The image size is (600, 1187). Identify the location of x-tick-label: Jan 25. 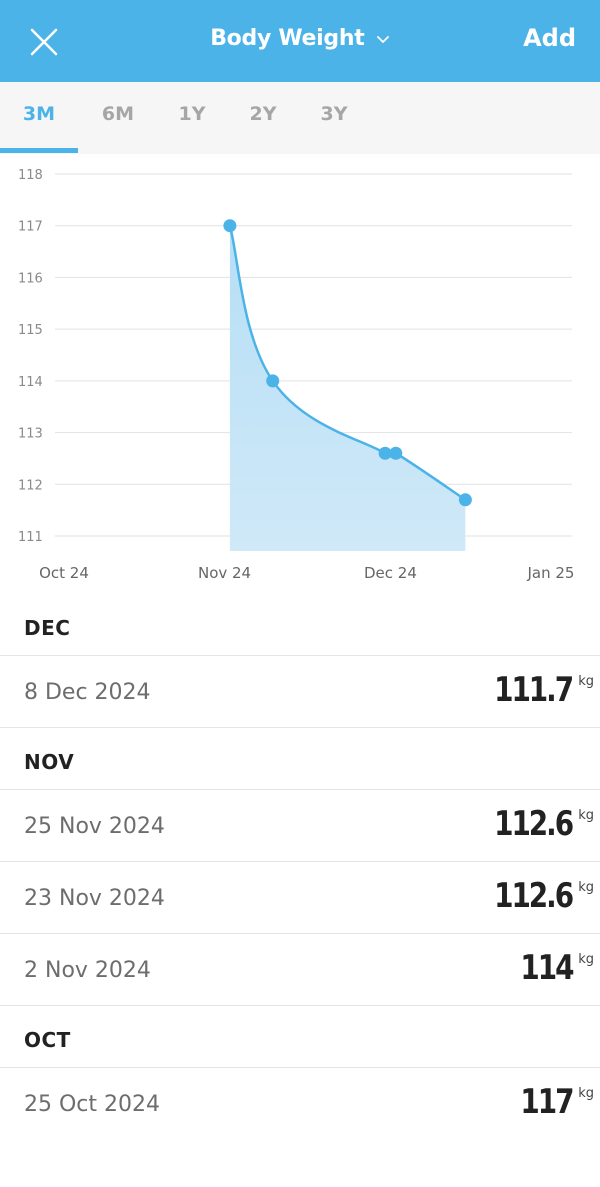
(551, 573).